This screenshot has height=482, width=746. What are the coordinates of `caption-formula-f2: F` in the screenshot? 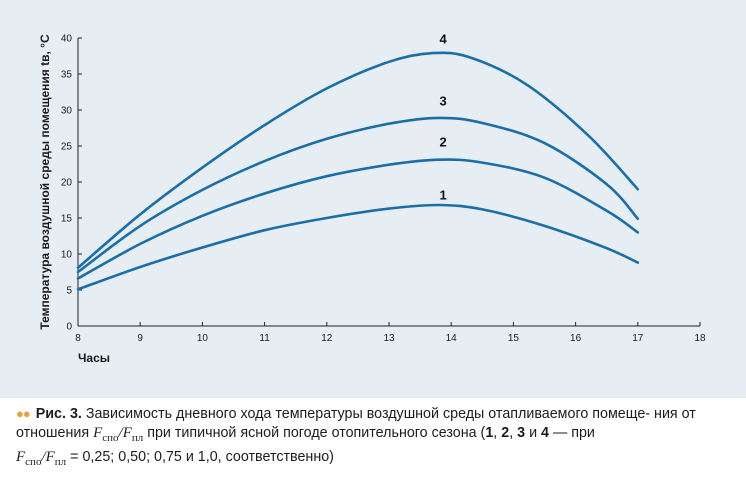 It's located at (127, 433).